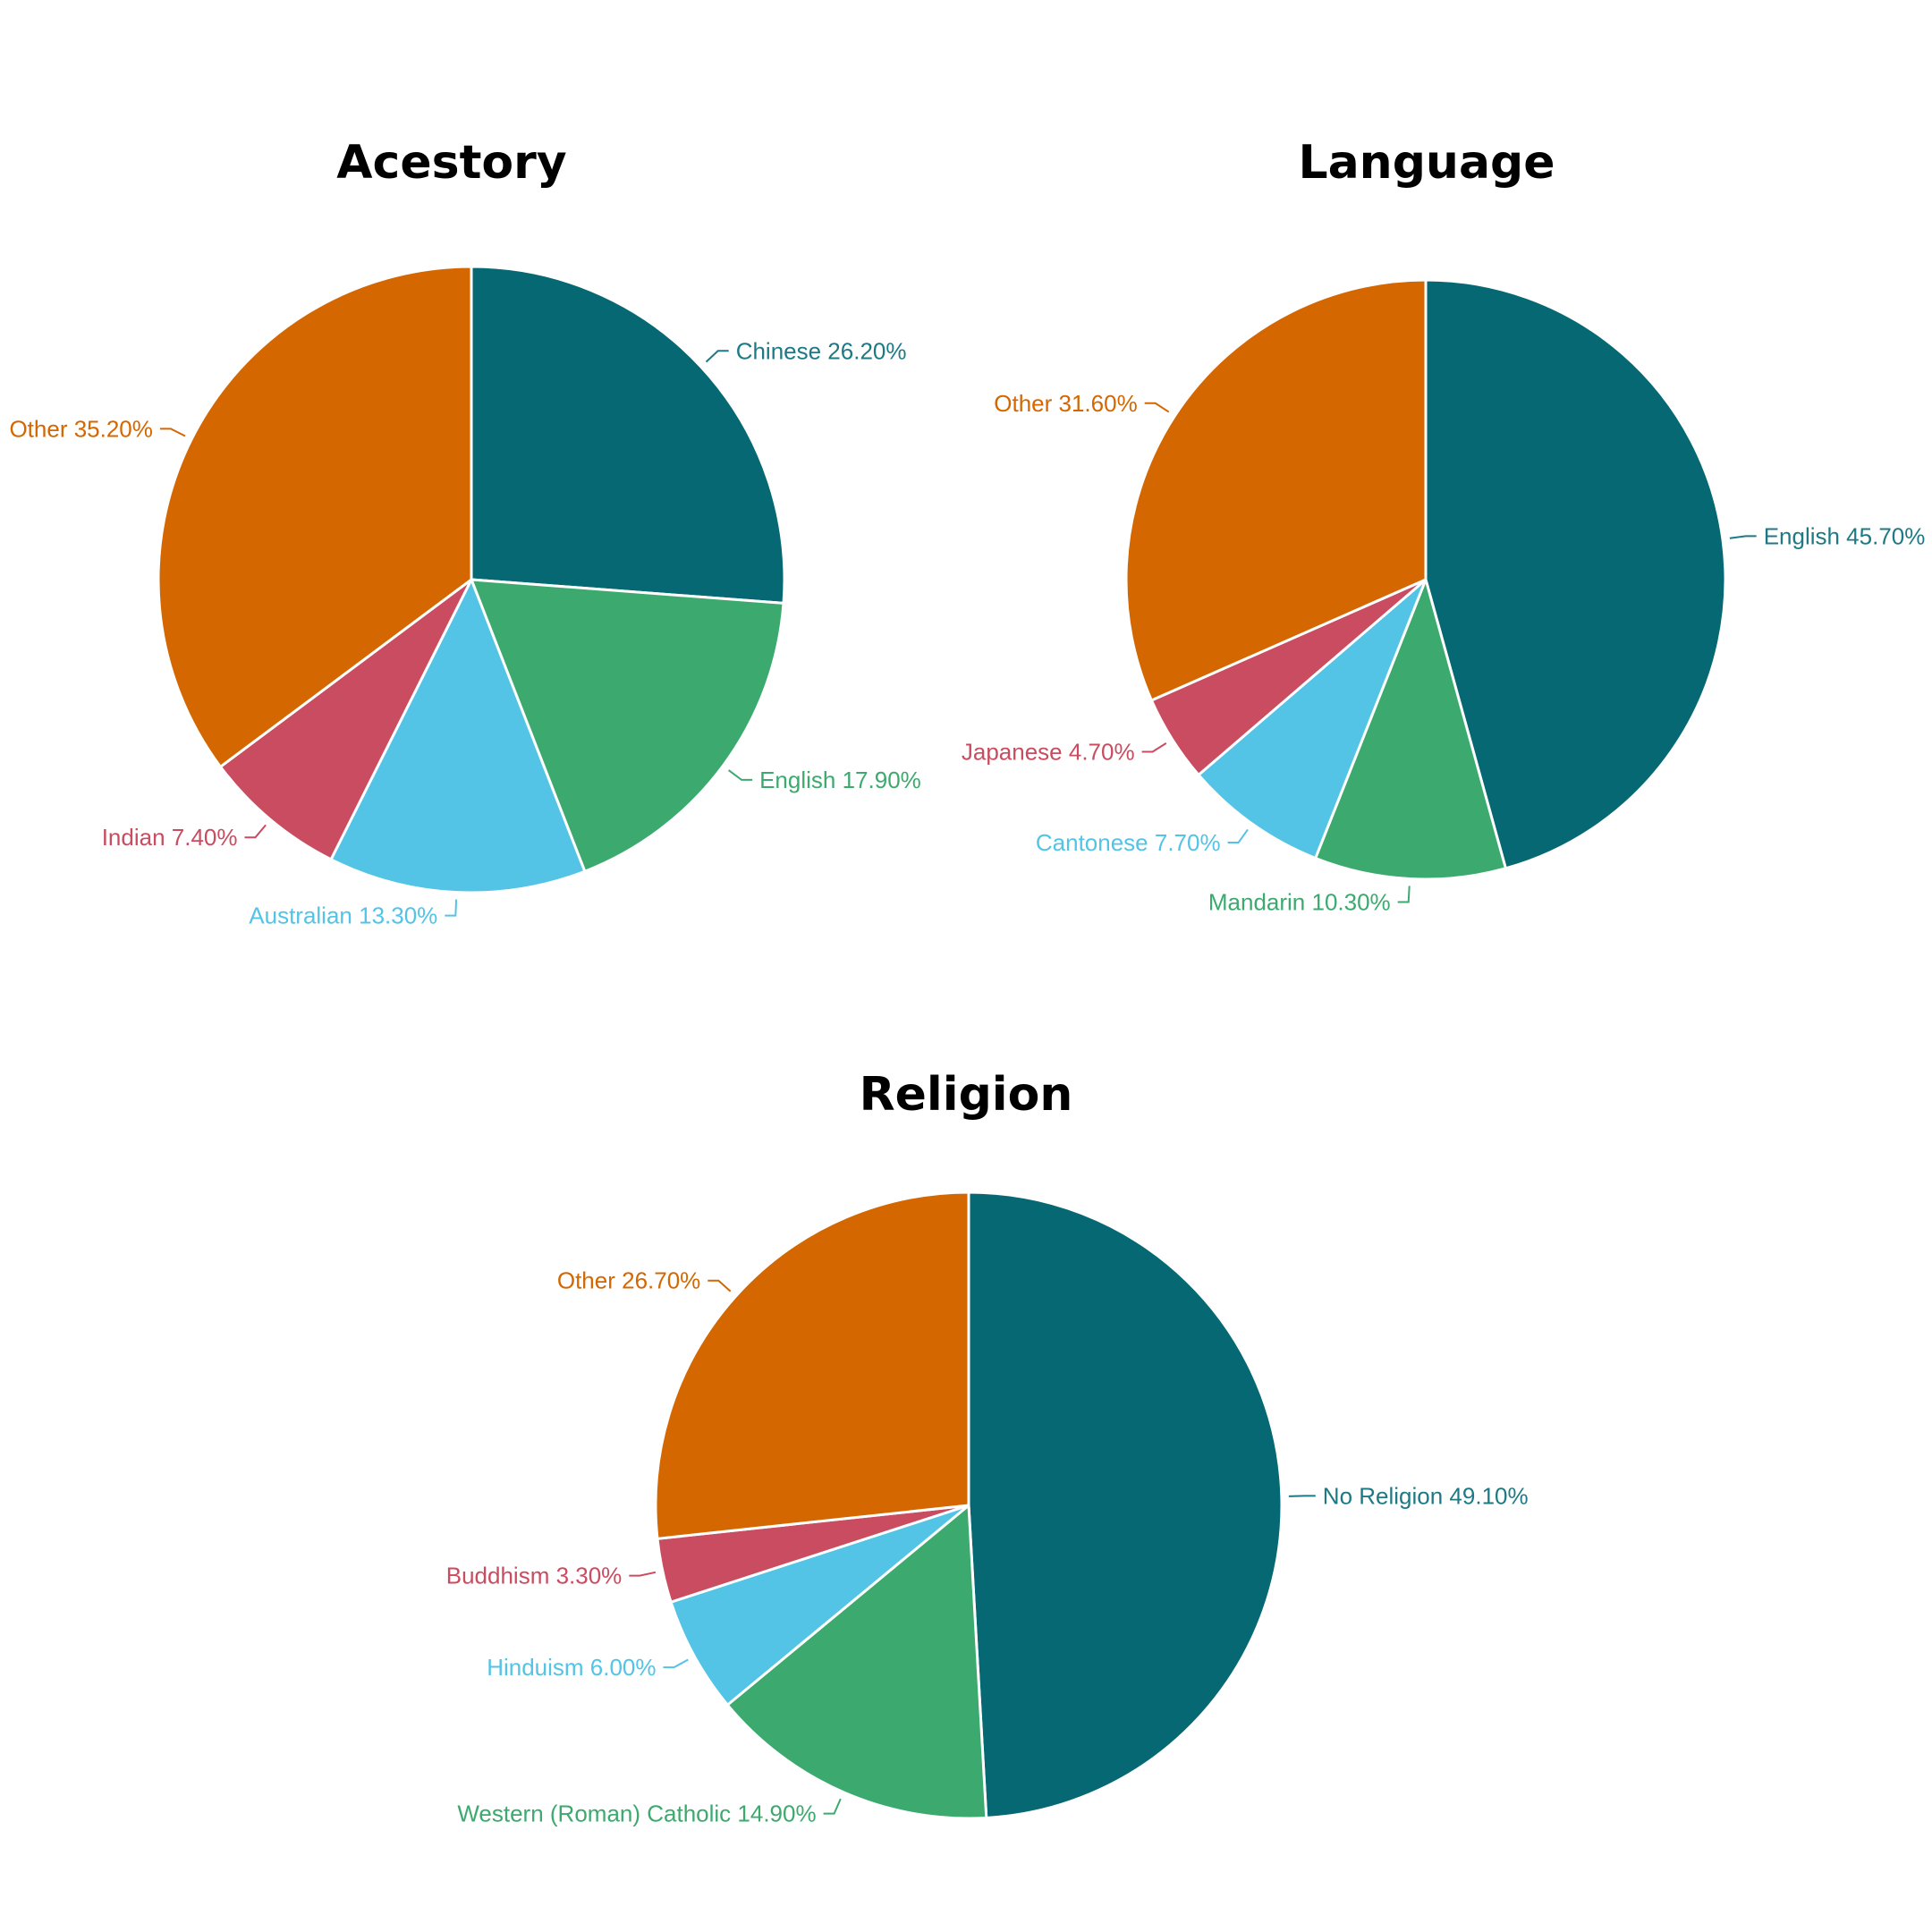 The width and height of the screenshot is (1932, 1932). Describe the element at coordinates (1426, 163) in the screenshot. I see `chart-title-language: Language` at that location.